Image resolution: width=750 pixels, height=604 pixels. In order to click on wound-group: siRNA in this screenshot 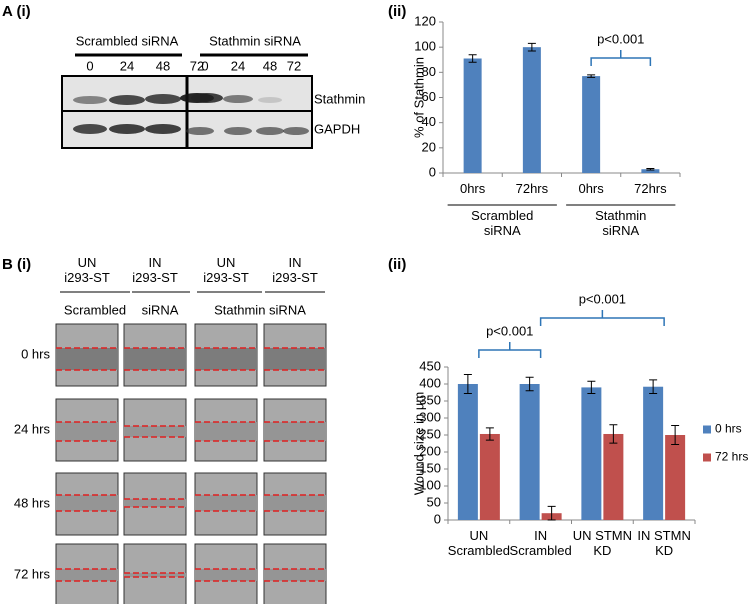, I will do `click(160, 309)`.